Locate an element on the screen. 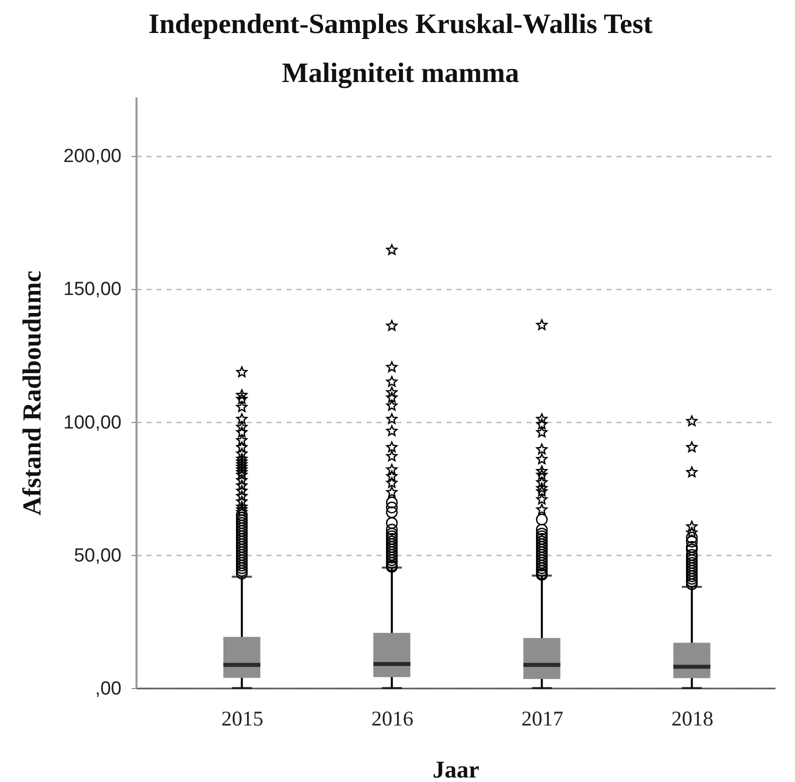 The image size is (795, 782). chart-title: Independent-Samples Kruskal-Wallis Test is located at coordinates (401, 24).